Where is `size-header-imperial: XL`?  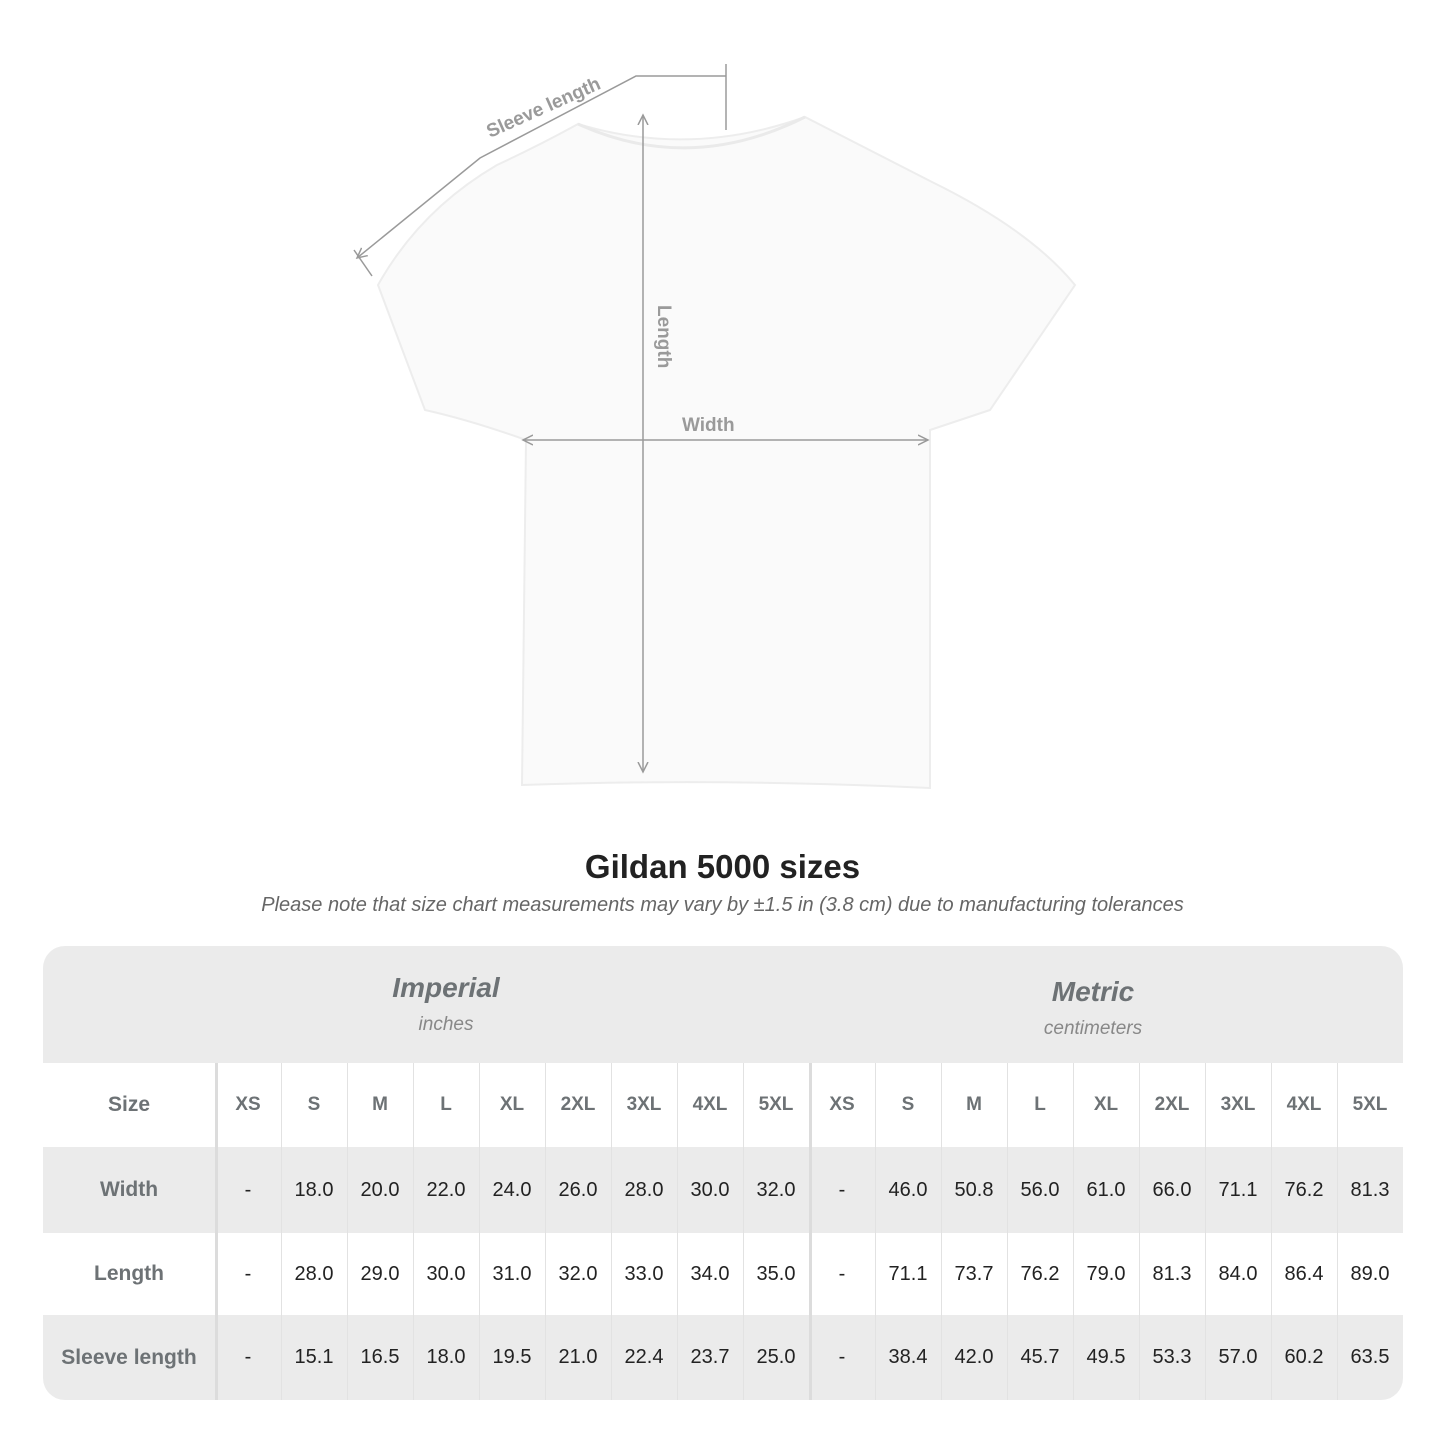
size-header-imperial: XL is located at coordinates (512, 1104).